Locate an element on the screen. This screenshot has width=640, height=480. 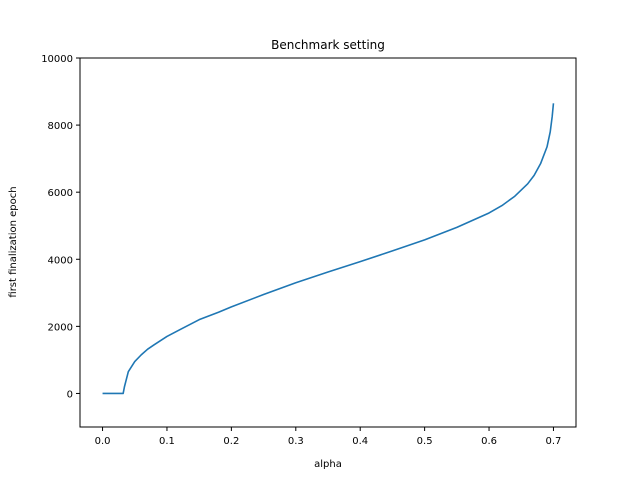
y-tick-label: 10000 is located at coordinates (57, 59).